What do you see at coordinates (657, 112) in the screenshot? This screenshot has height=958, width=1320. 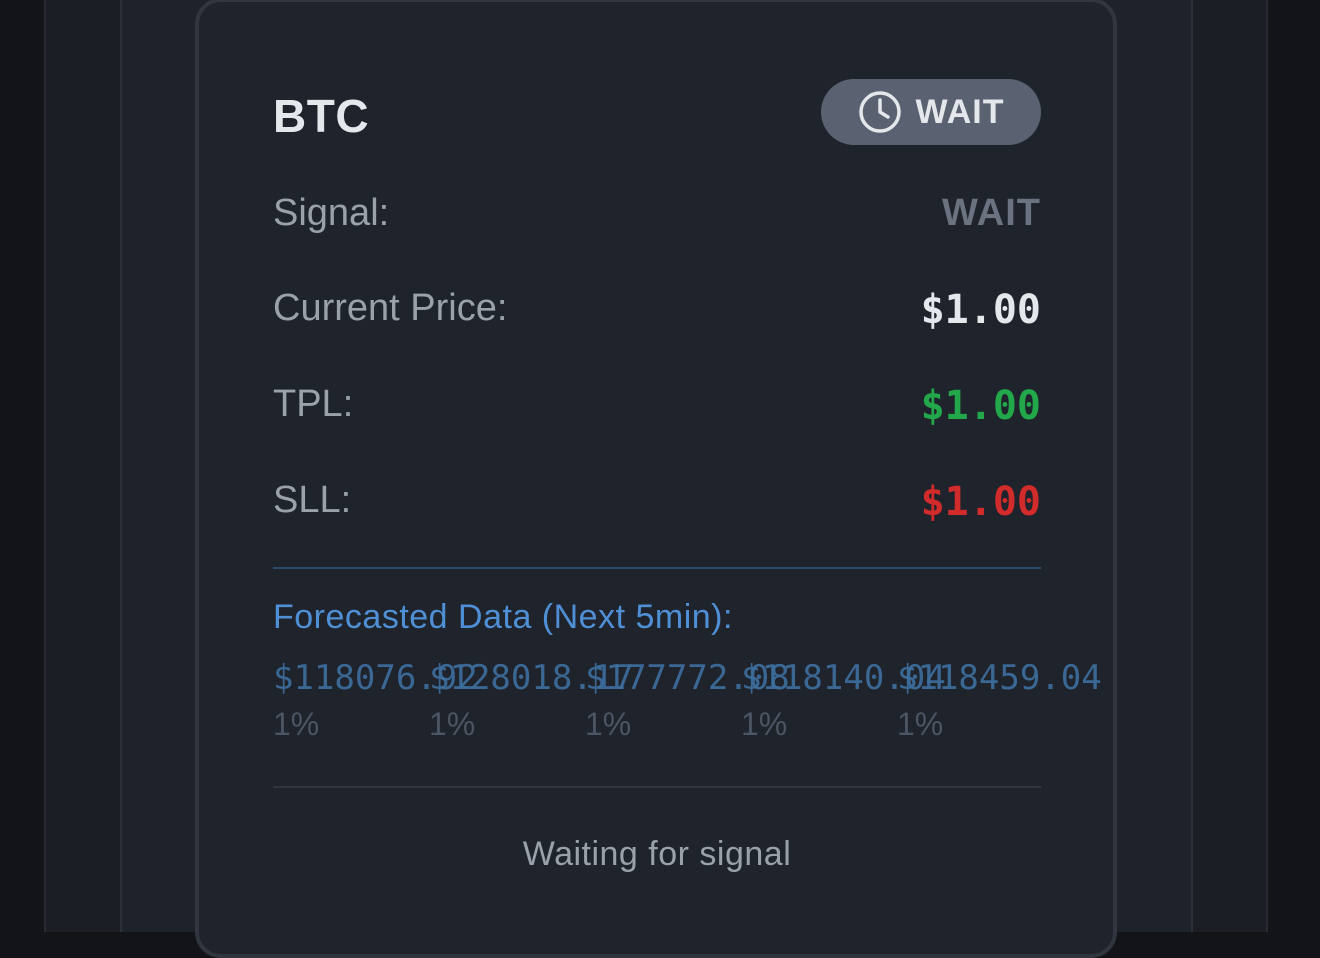 I see `card-header: BTC WAIT` at bounding box center [657, 112].